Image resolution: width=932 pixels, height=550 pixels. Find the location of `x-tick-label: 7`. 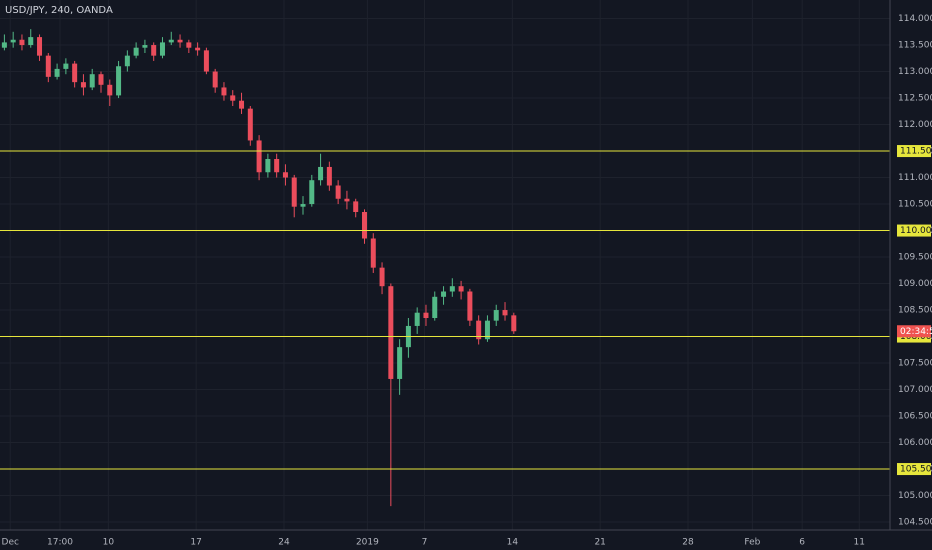

x-tick-label: 7 is located at coordinates (425, 543).